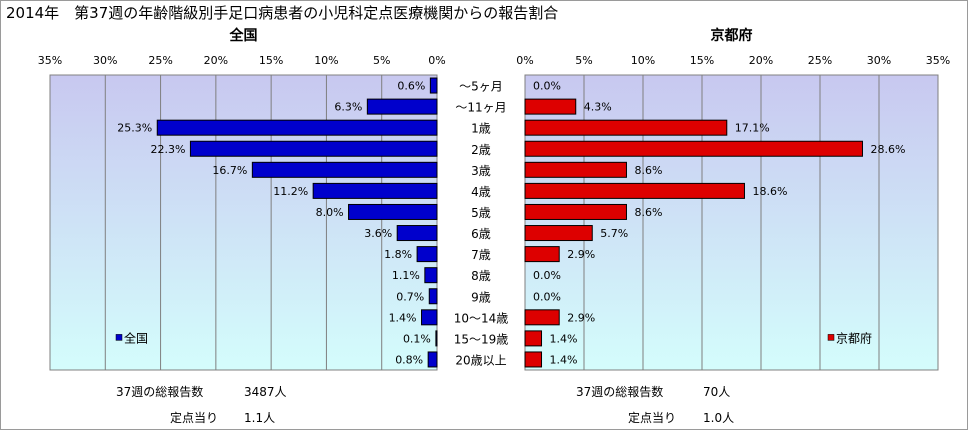 The image size is (968, 430). Describe the element at coordinates (481, 339) in the screenshot. I see `category-label: 15～19歳` at that location.